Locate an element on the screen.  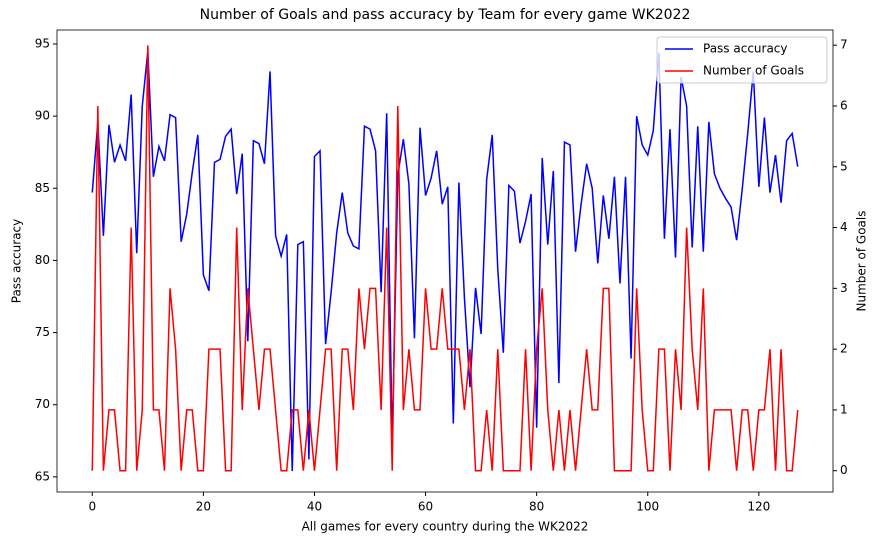
y2-tick-label: 4 is located at coordinates (844, 227).